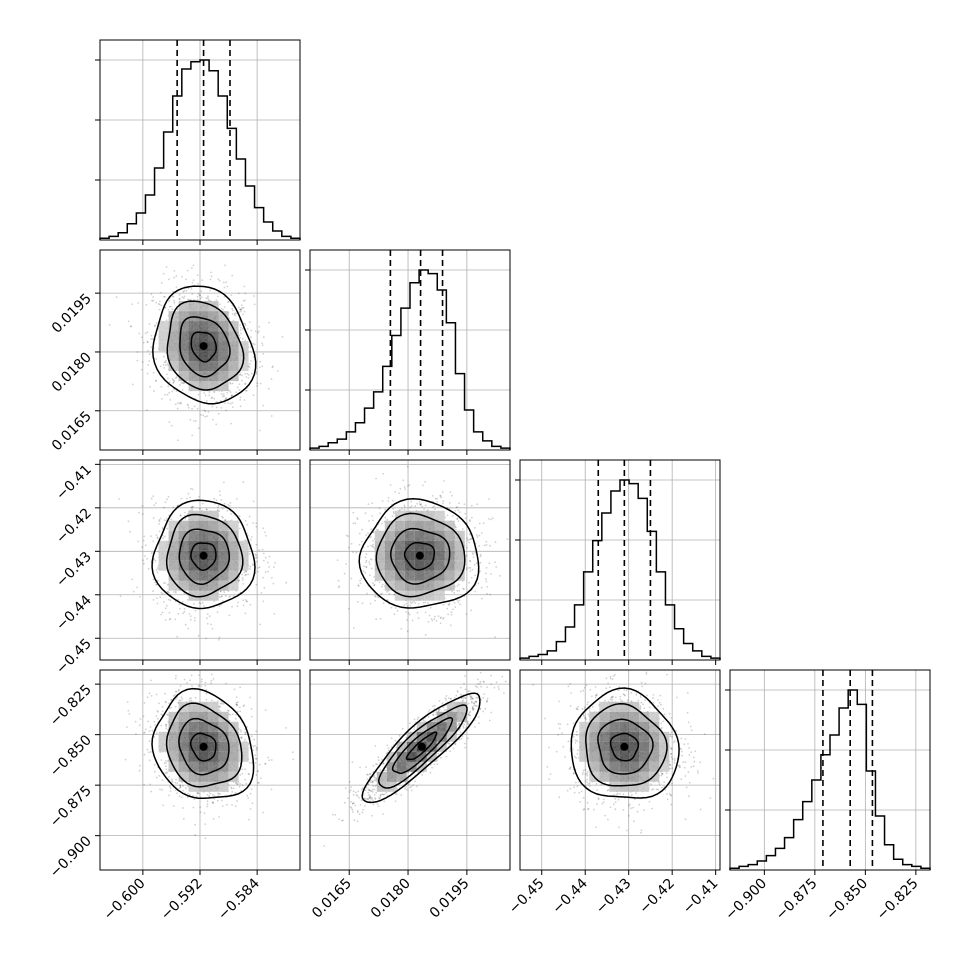 Image resolution: width=970 pixels, height=970 pixels. Describe the element at coordinates (847, 900) in the screenshot. I see `x-tick-label: −0.850` at that location.